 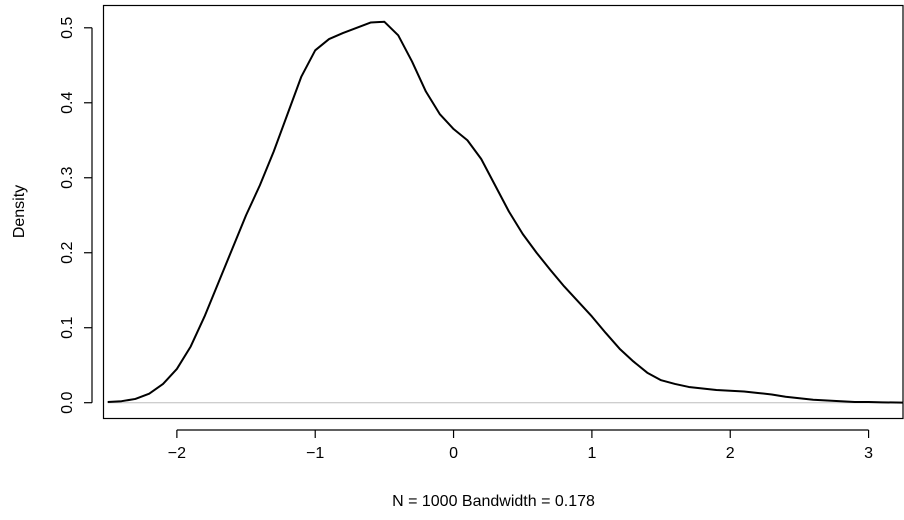 What do you see at coordinates (730, 453) in the screenshot?
I see `x-tick-label: 2` at bounding box center [730, 453].